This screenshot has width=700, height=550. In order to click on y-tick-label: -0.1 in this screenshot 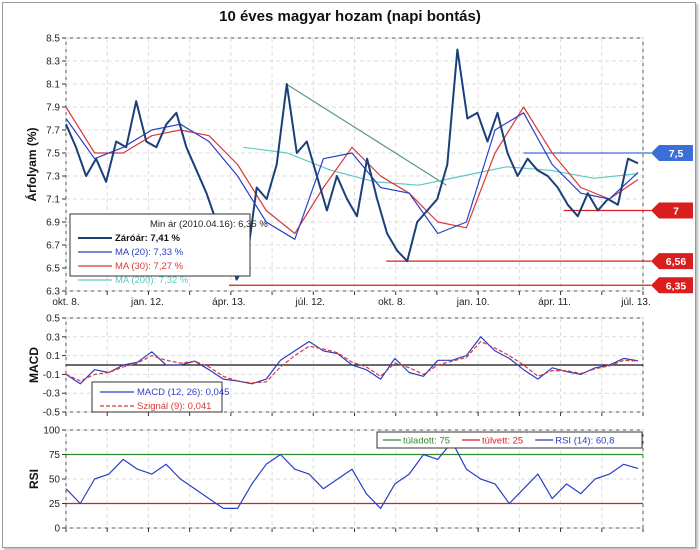, I will do `click(52, 375)`.